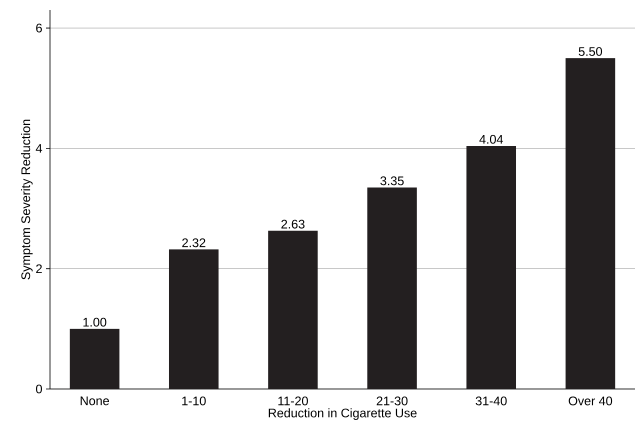 Image resolution: width=638 pixels, height=446 pixels. I want to click on x-tick-label: 1-10, so click(194, 401).